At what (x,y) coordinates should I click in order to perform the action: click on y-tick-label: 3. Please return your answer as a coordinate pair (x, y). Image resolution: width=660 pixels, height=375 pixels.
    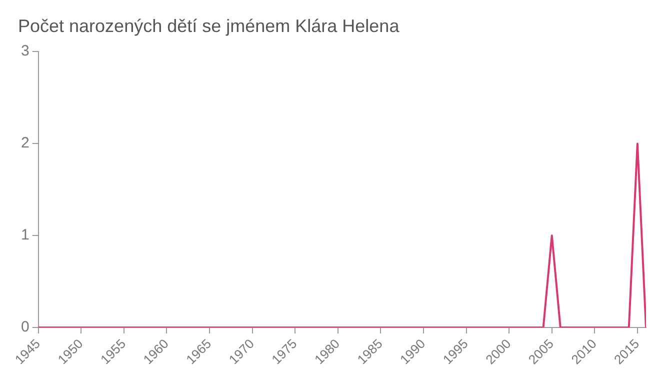
    Looking at the image, I should click on (25, 51).